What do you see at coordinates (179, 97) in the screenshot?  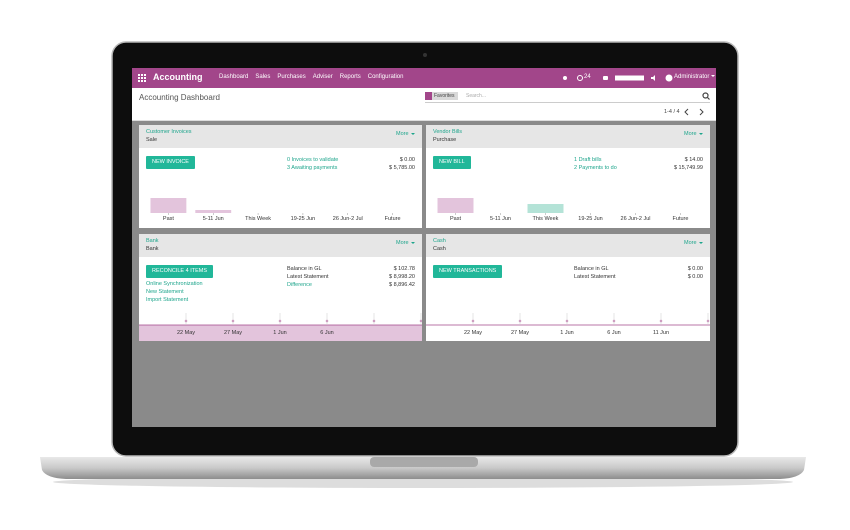 I see `page-title: Accounting Dashboard` at bounding box center [179, 97].